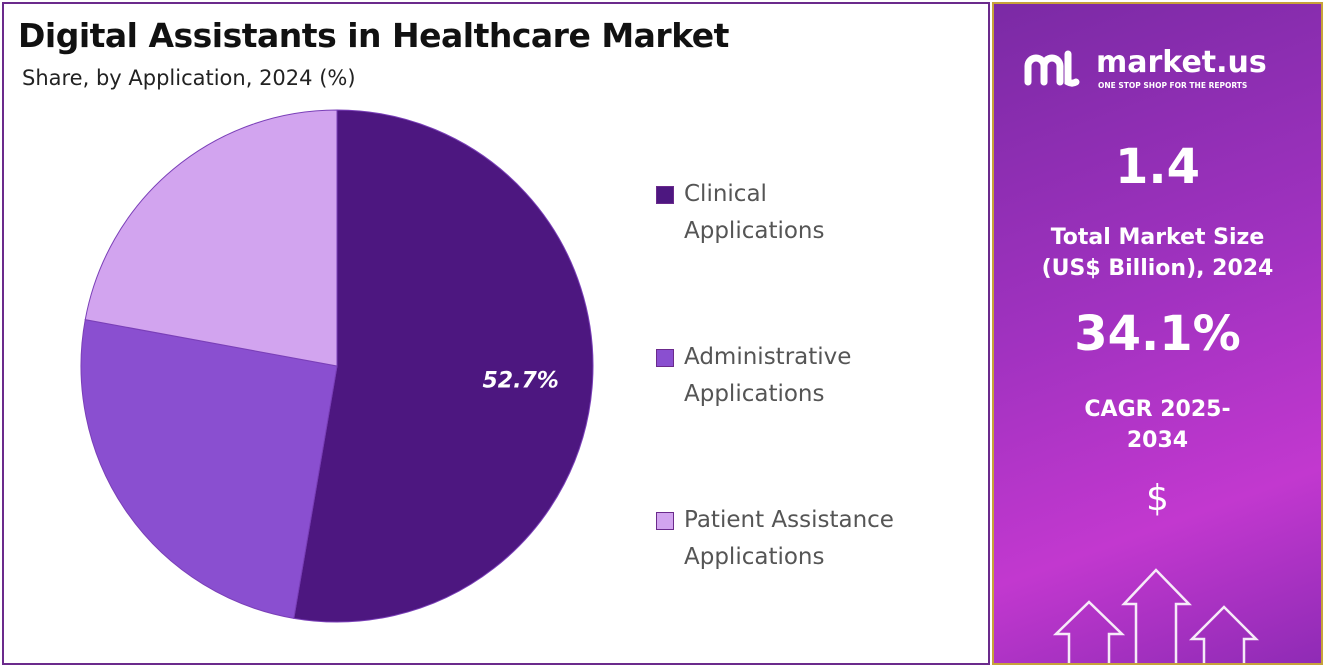 This screenshot has width=1323, height=667. What do you see at coordinates (768, 375) in the screenshot?
I see `legend-label: Administrative Applications` at bounding box center [768, 375].